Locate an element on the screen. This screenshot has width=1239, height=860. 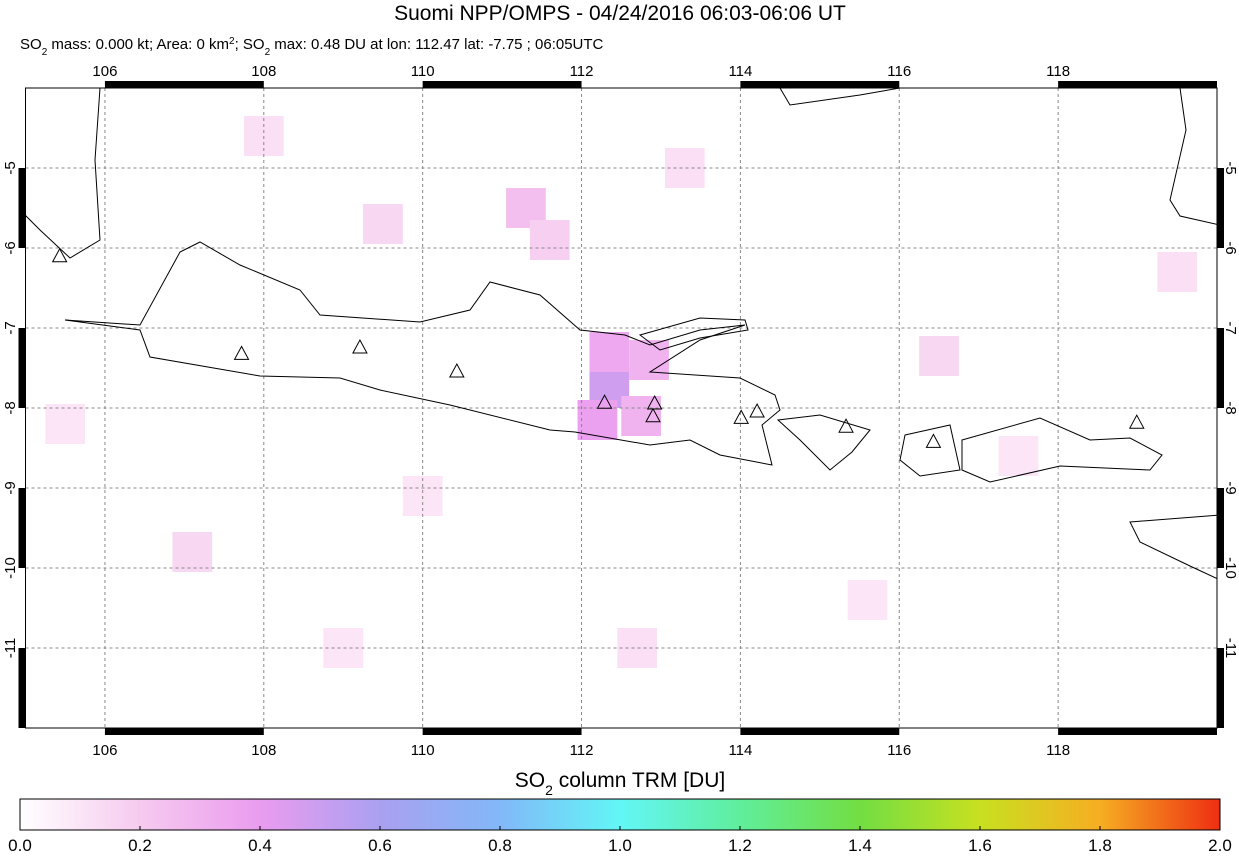
colorbar-tick-label: 0.0 is located at coordinates (20, 845).